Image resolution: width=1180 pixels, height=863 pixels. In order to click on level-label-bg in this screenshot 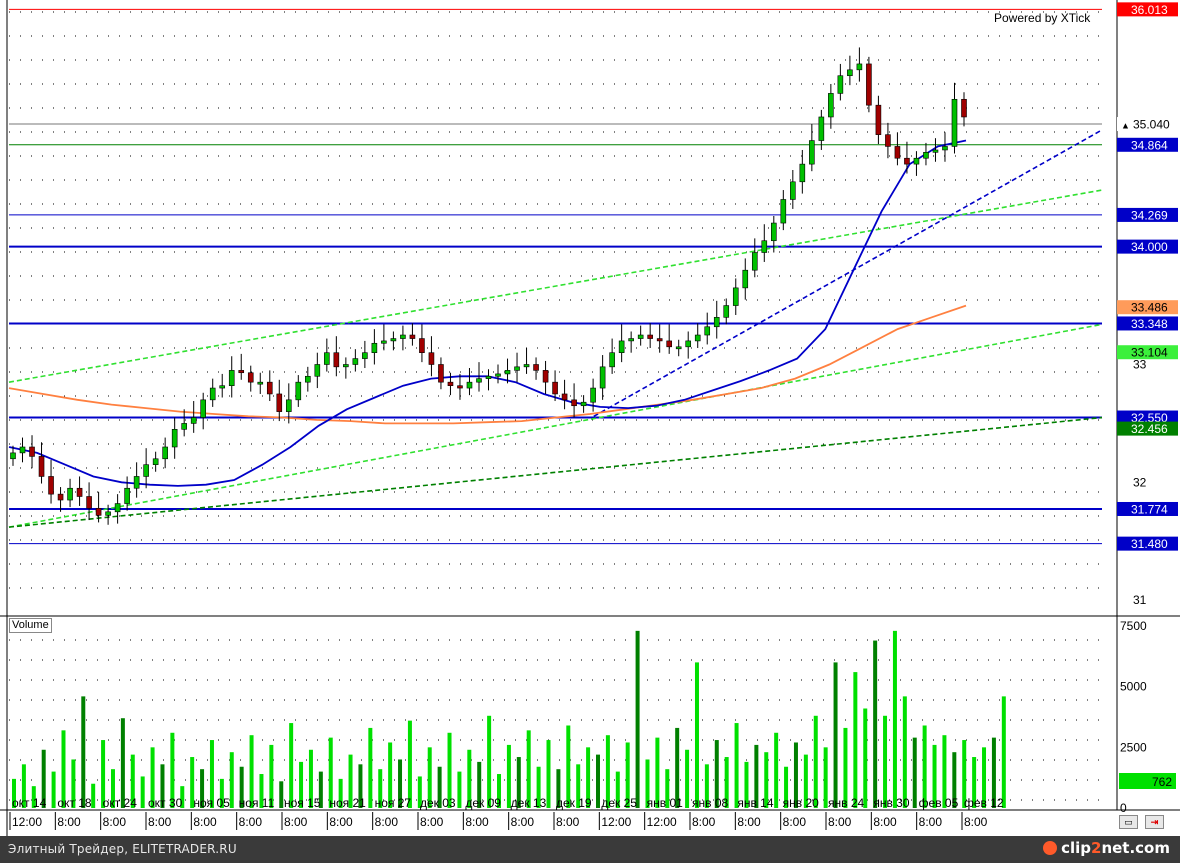, I will do `click(1147, 417)`.